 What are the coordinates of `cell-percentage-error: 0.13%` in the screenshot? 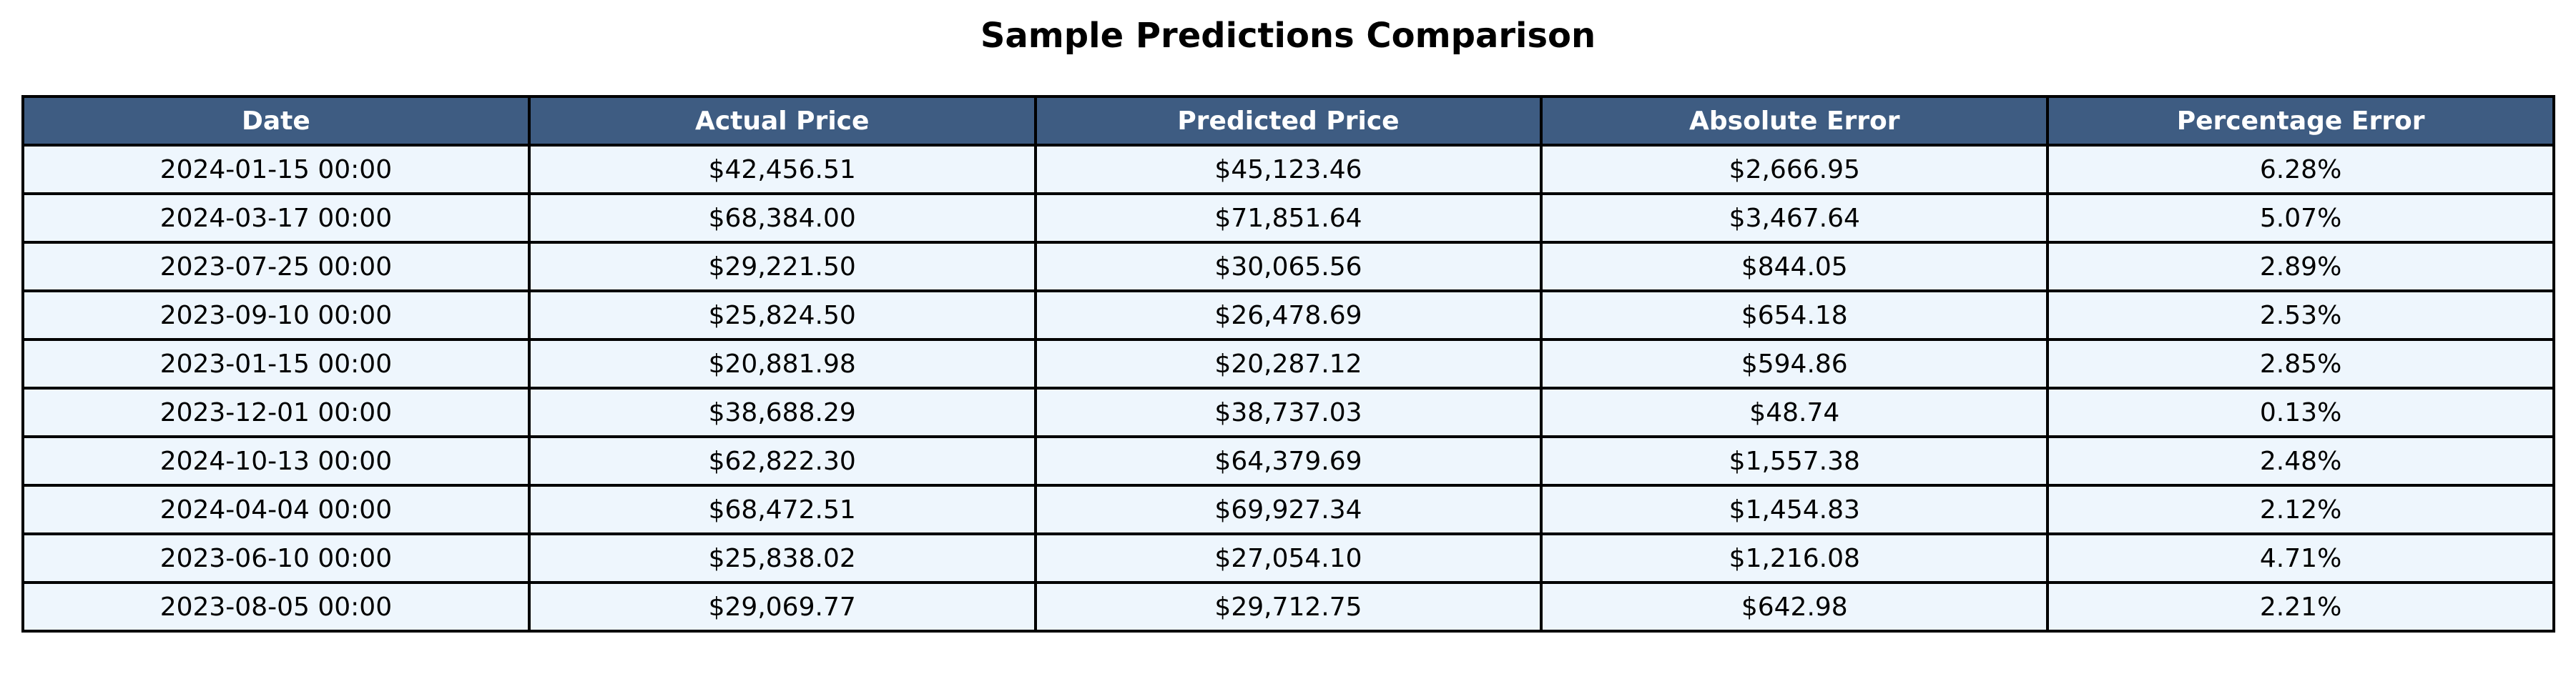 It's located at (2301, 412).